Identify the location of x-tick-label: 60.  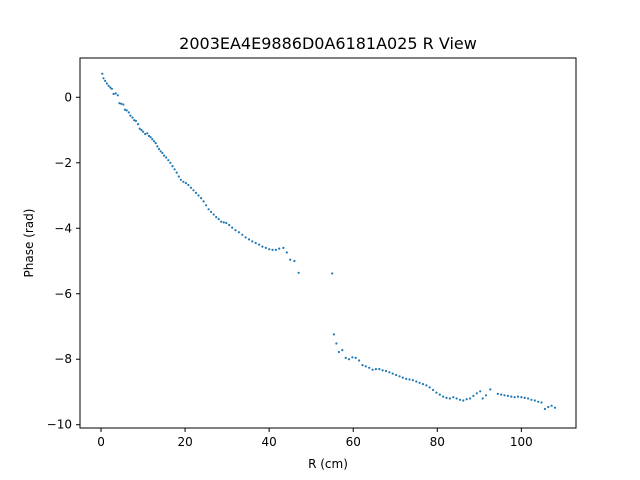
(353, 442).